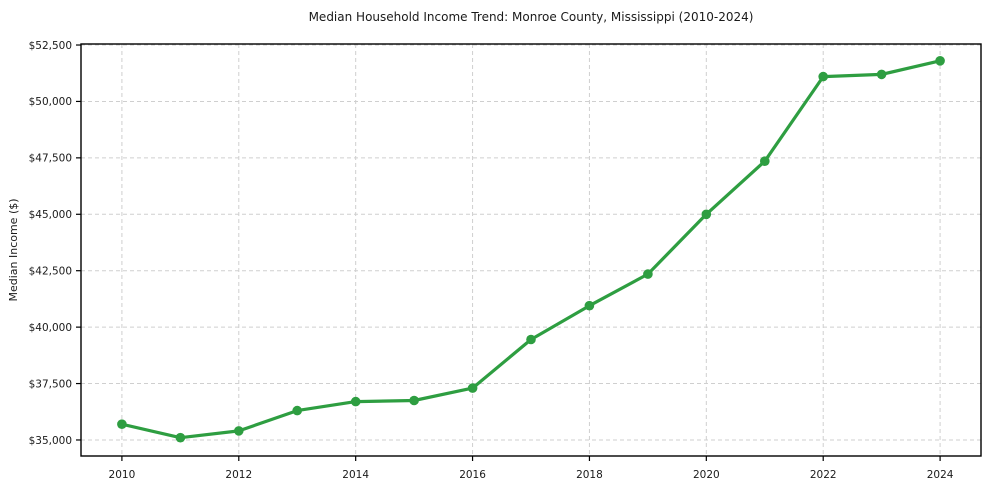 The height and width of the screenshot is (490, 989). What do you see at coordinates (50, 272) in the screenshot?
I see `y-tick-label: $42,500` at bounding box center [50, 272].